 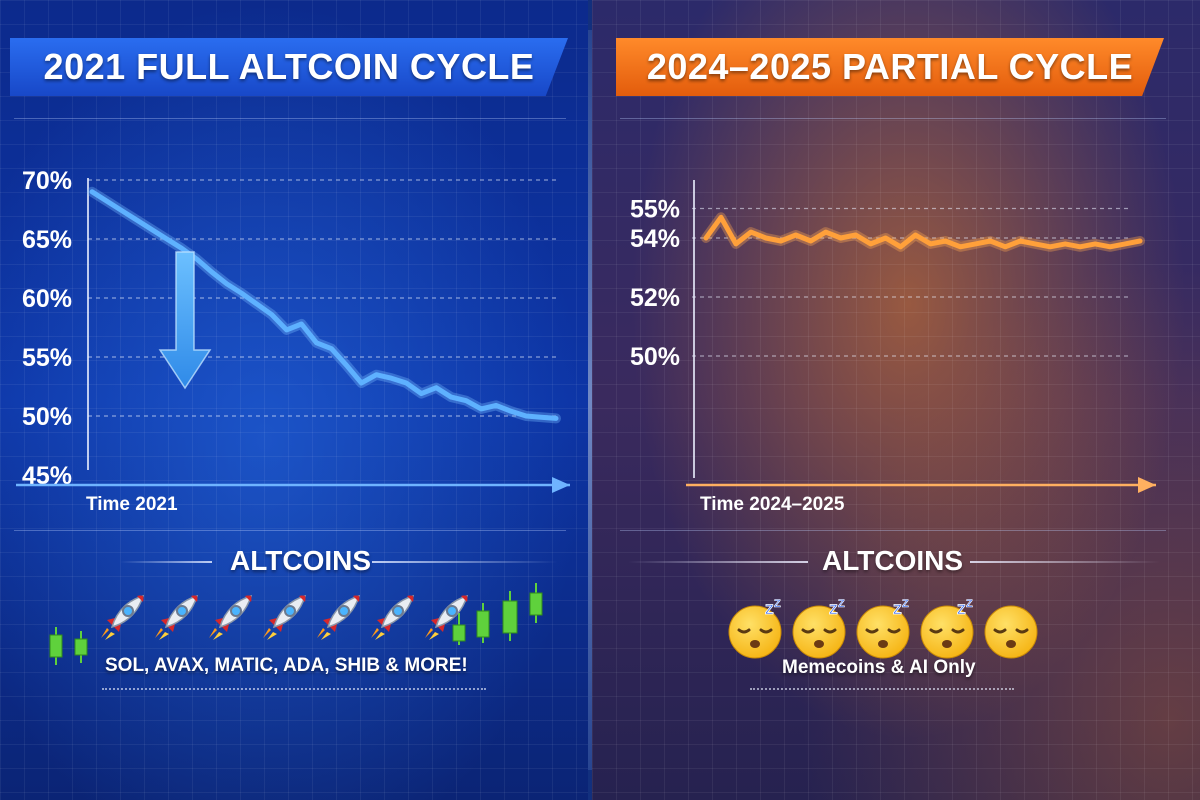 I want to click on right-middle-rule, so click(x=893, y=530).